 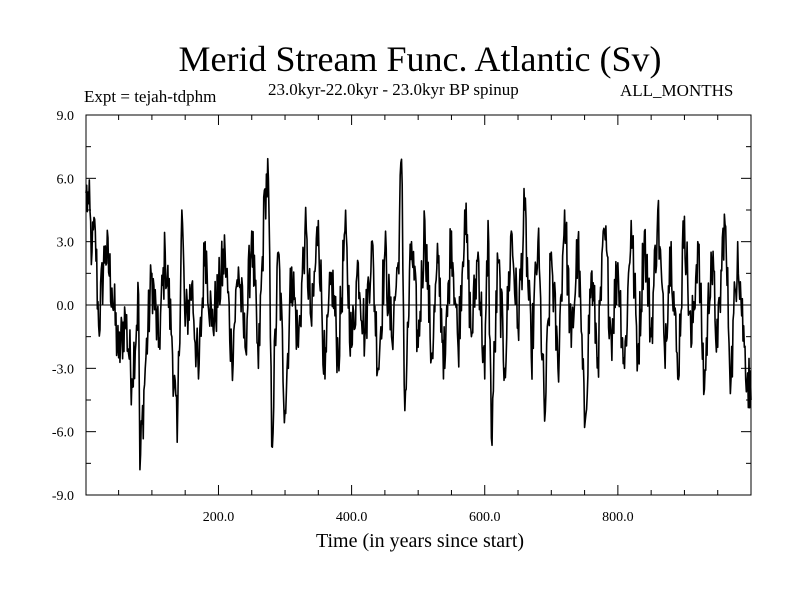 I want to click on y-tick-label: -6.0, so click(x=63, y=433).